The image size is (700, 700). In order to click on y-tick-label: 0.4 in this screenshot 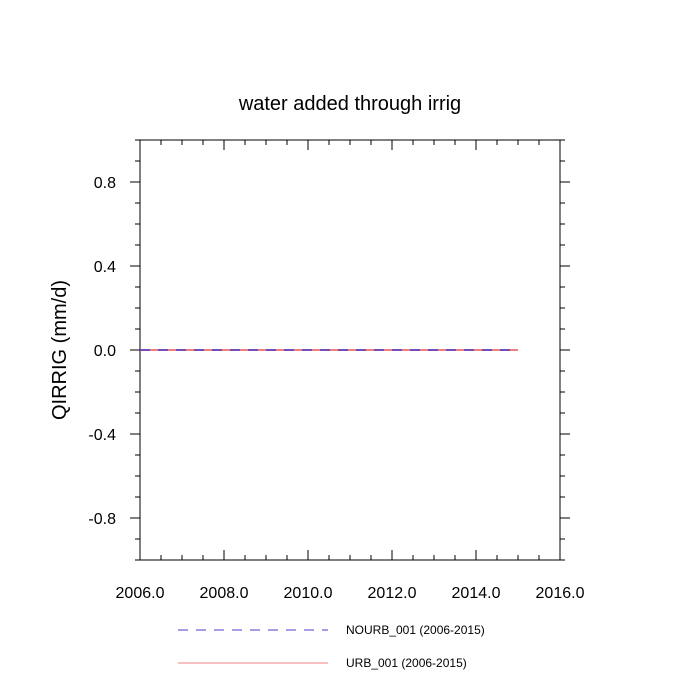, I will do `click(105, 267)`.